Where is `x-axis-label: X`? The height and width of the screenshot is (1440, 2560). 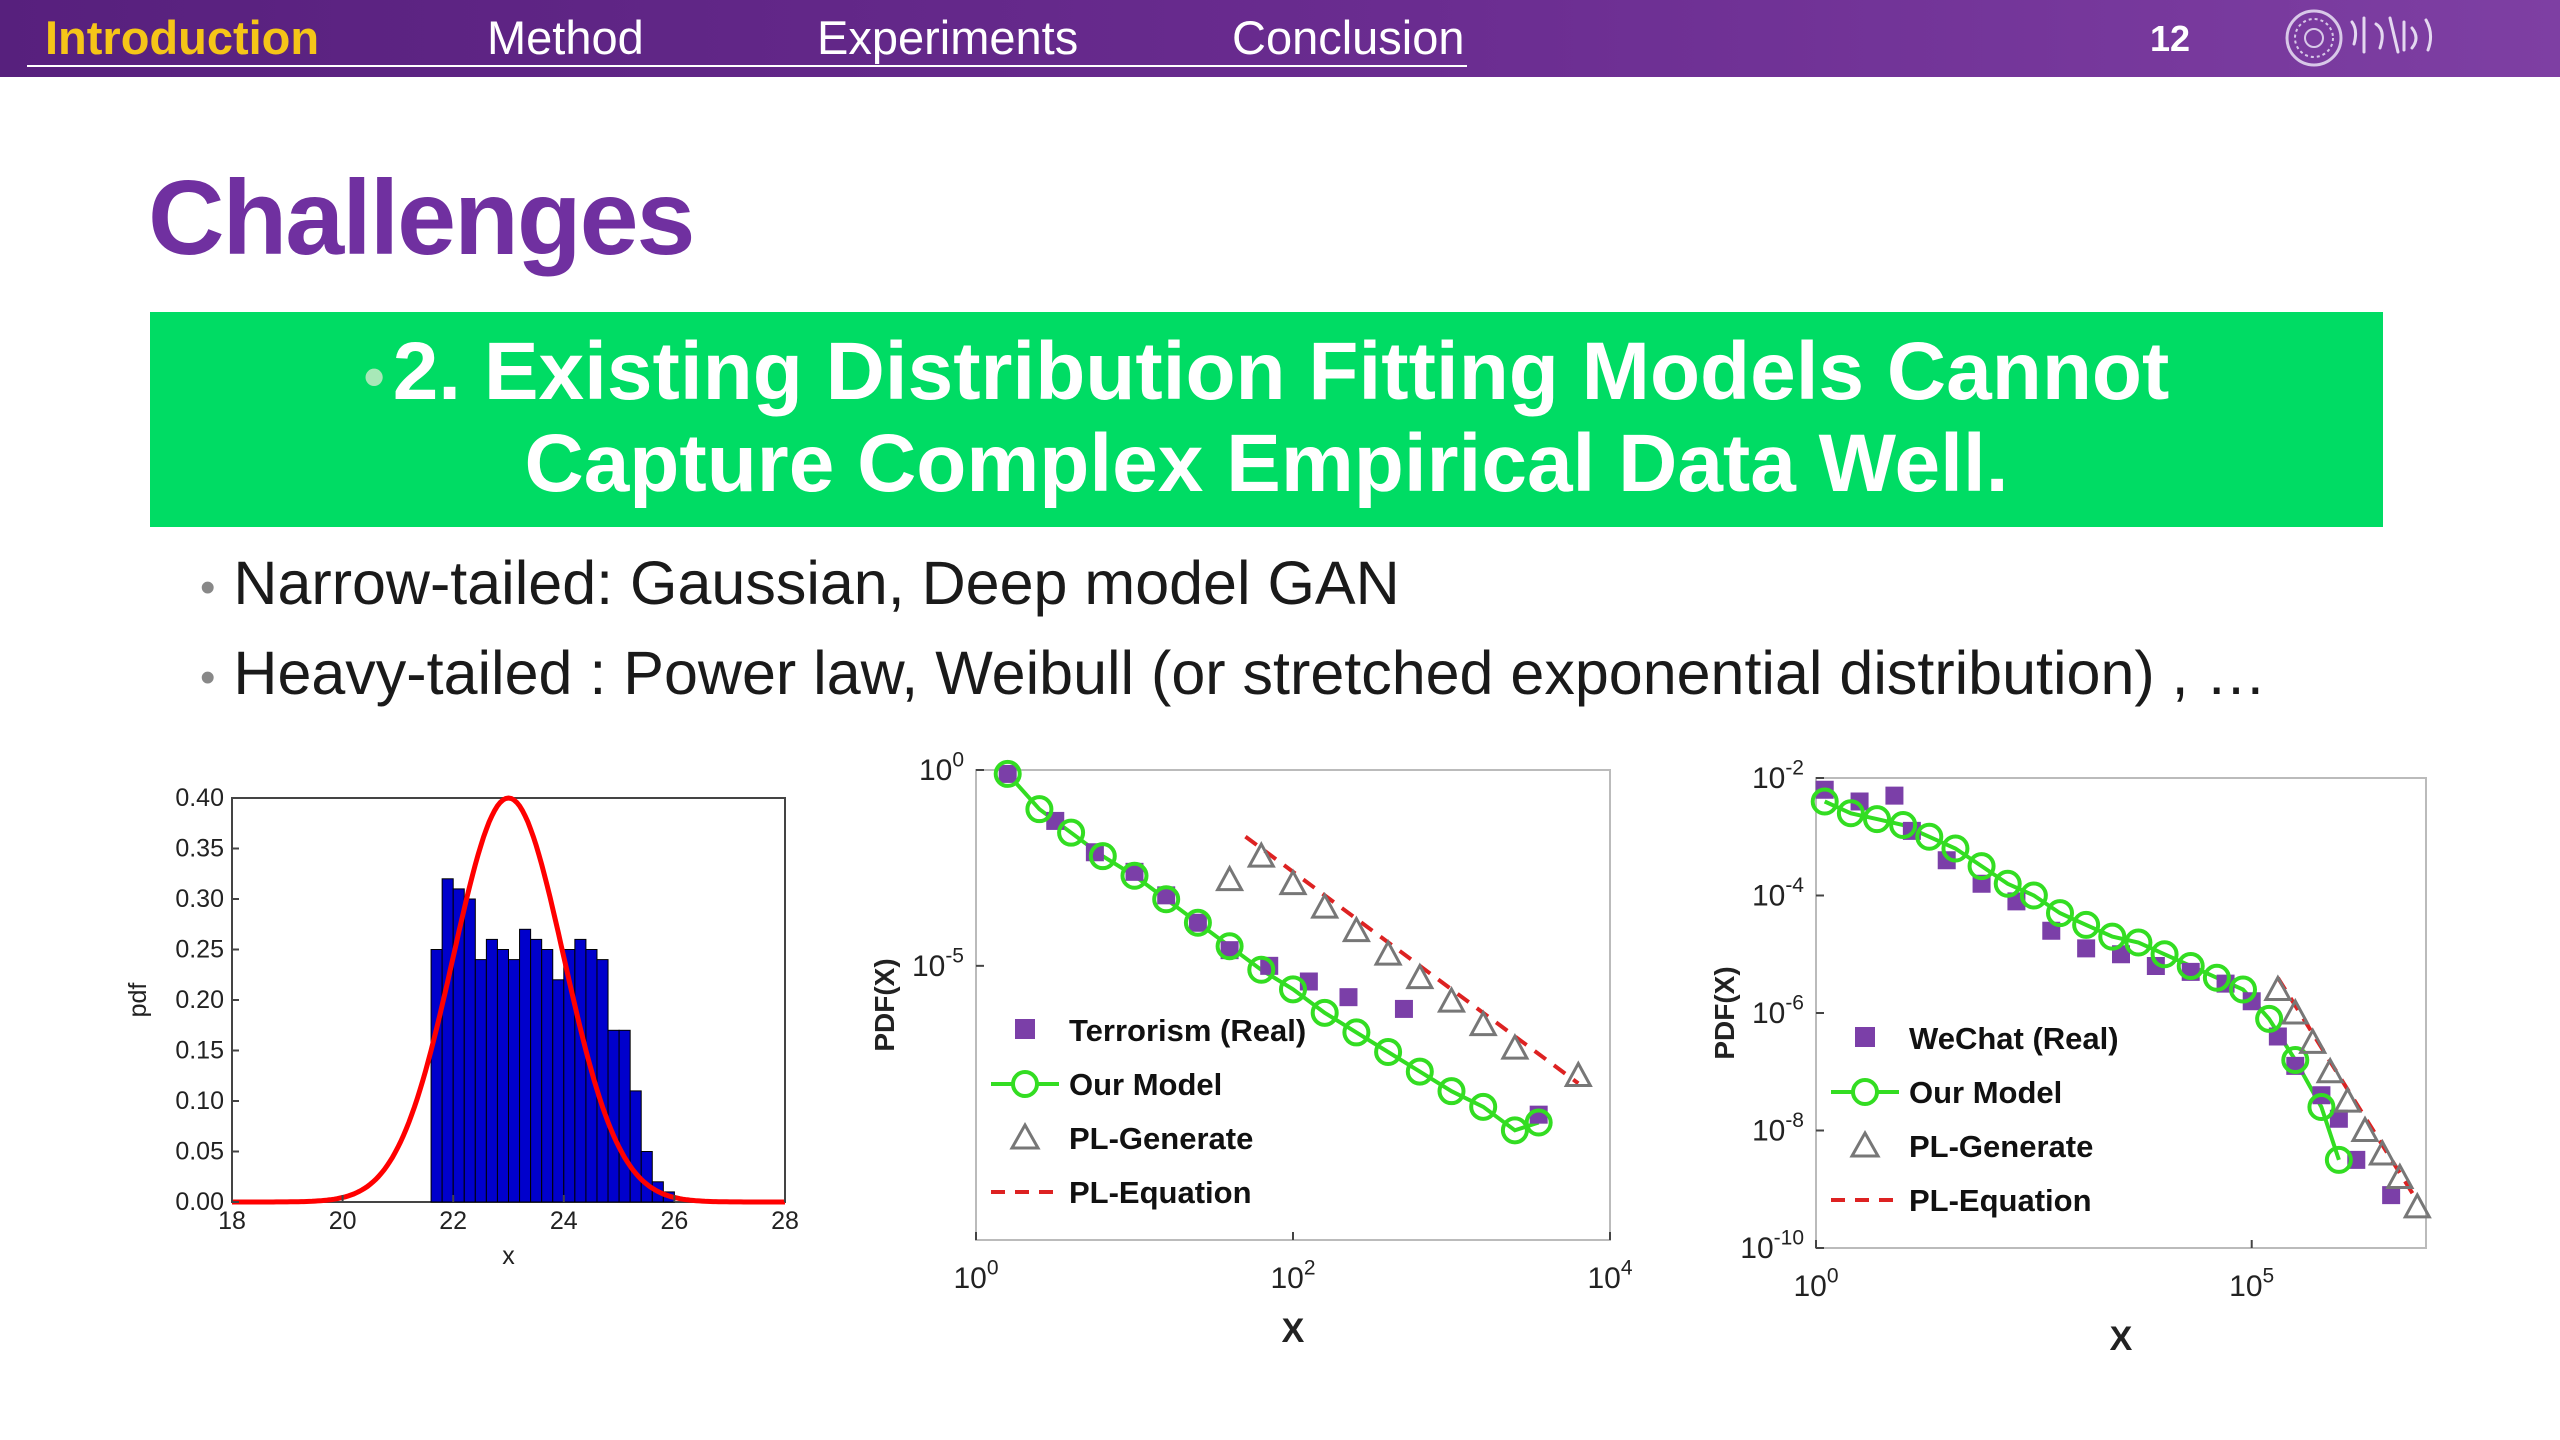
x-axis-label: X is located at coordinates (1293, 1331).